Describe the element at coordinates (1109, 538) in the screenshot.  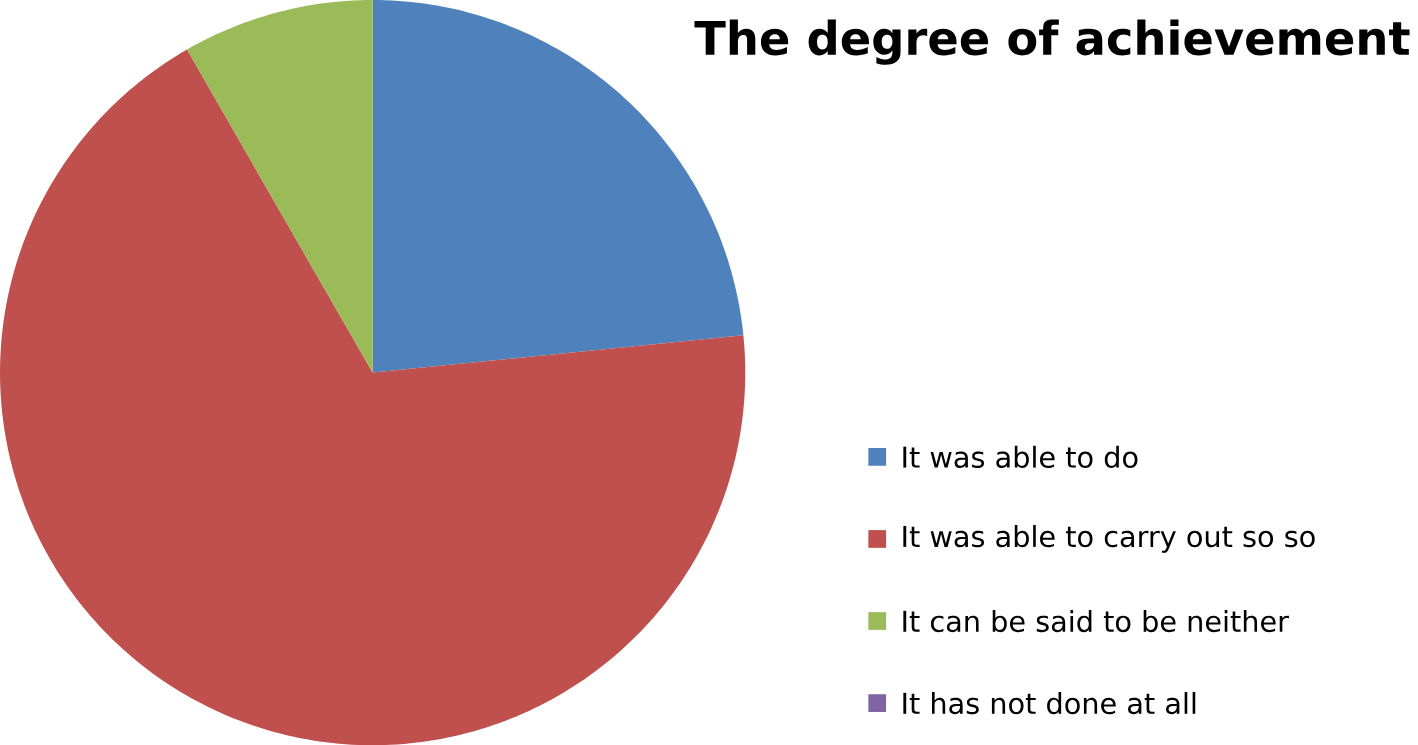
I see `legend-label: It was able to carry out so so` at that location.